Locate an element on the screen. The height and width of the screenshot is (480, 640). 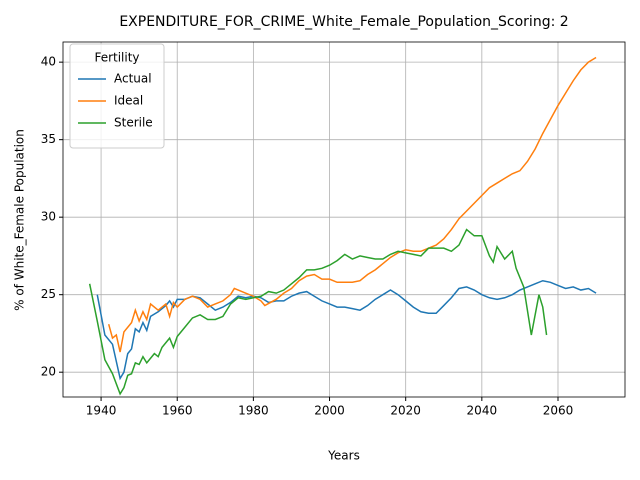
legend-label: Sterile is located at coordinates (133, 123).